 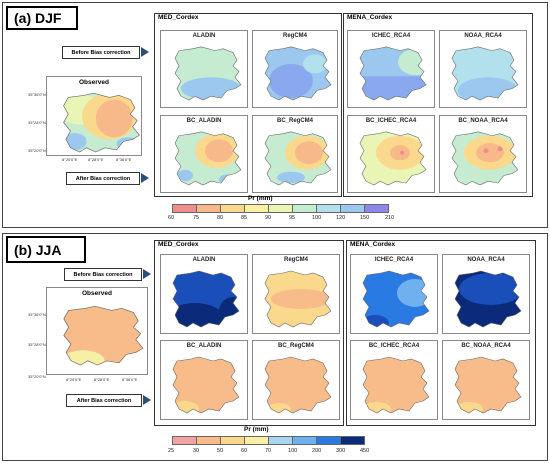 What do you see at coordinates (196, 451) in the screenshot?
I see `legend-label: 30` at bounding box center [196, 451].